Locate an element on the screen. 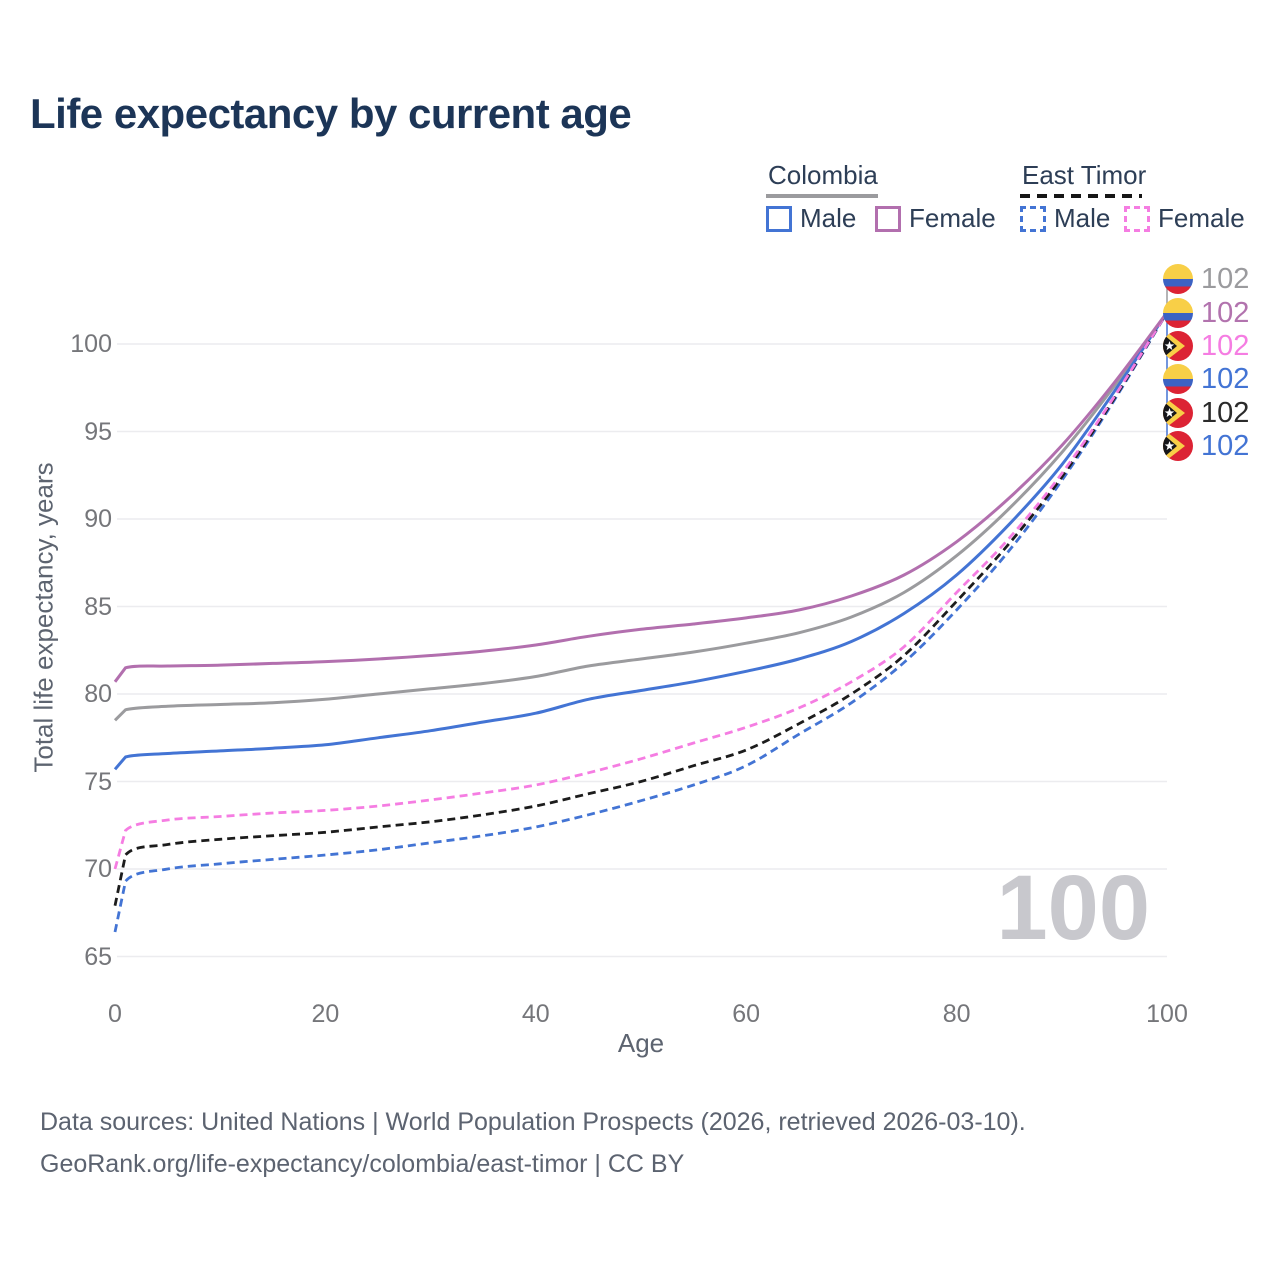 The height and width of the screenshot is (1280, 1280). east-timor-female-swatch-icon is located at coordinates (1137, 218).